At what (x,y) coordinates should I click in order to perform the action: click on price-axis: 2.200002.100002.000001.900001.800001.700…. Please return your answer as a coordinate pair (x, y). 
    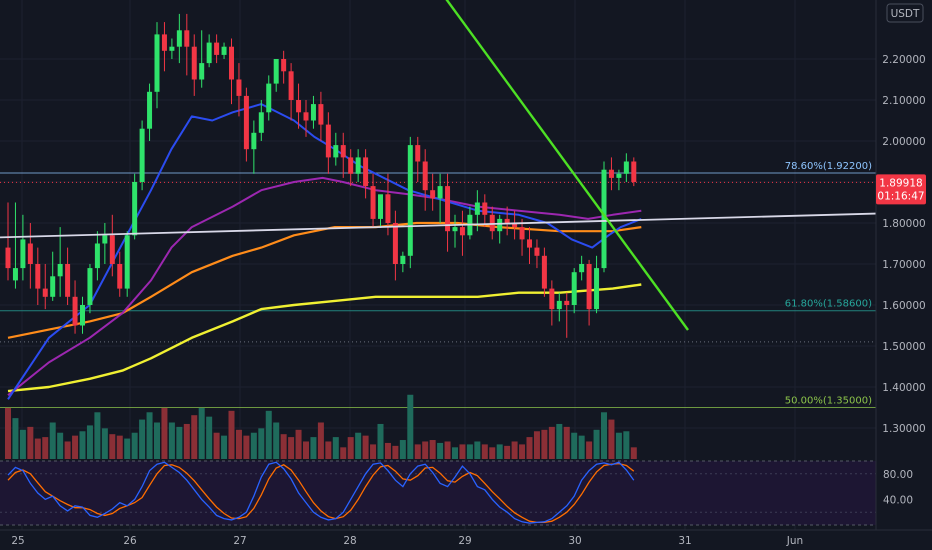
    Looking at the image, I should click on (903, 265).